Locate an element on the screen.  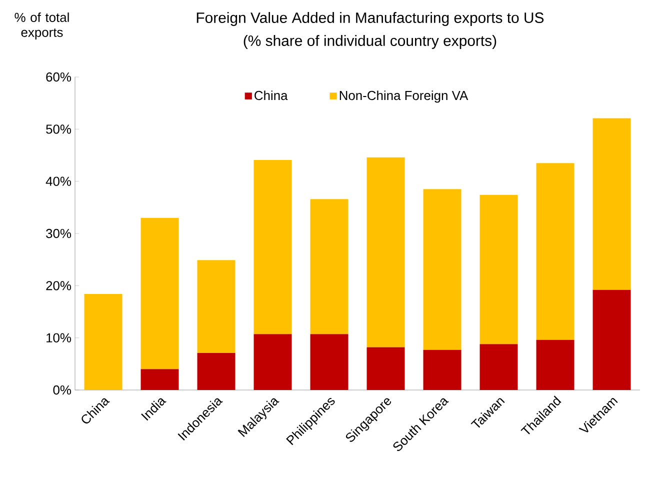
legend-label: Non-China Foreign VA is located at coordinates (404, 96).